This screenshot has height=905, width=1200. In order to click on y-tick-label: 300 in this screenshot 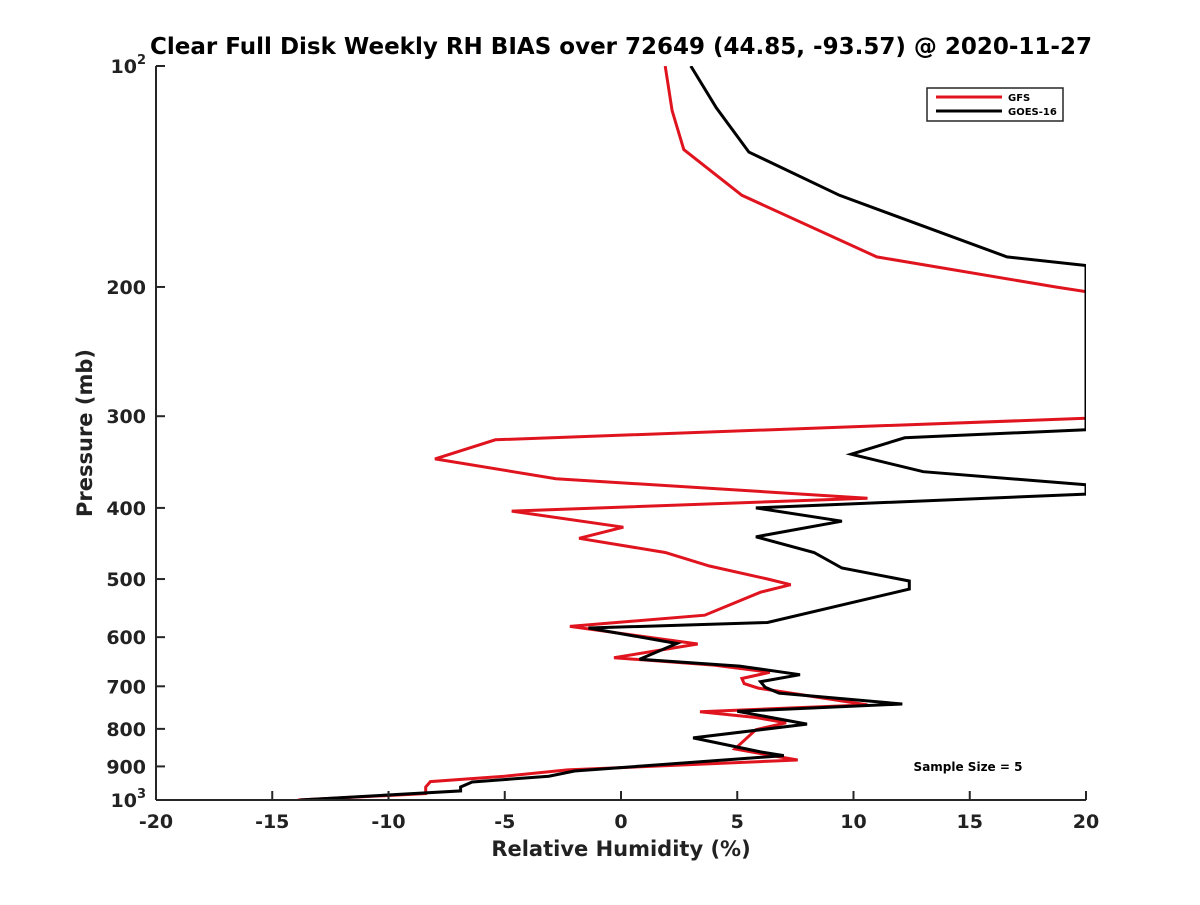, I will do `click(126, 417)`.